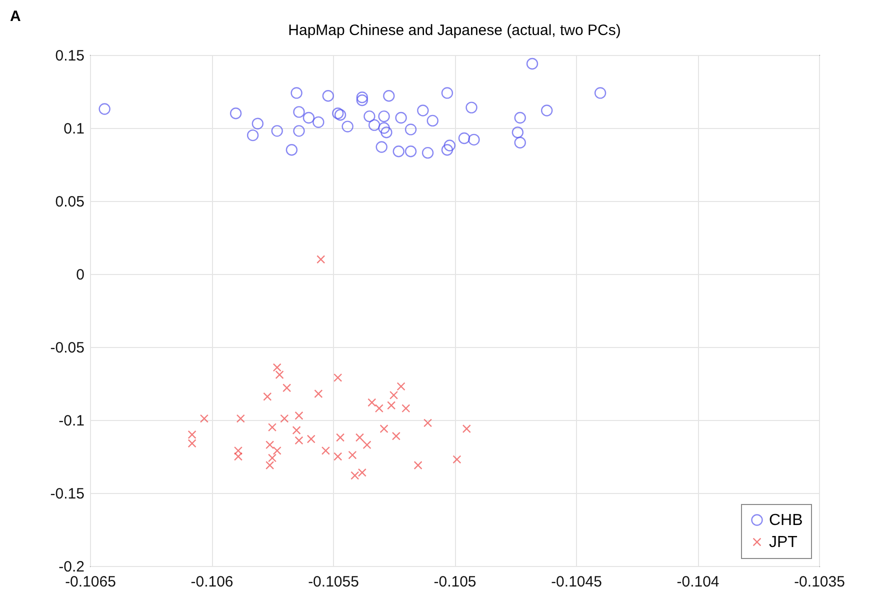 This screenshot has width=874, height=594. I want to click on text: A, so click(15, 16).